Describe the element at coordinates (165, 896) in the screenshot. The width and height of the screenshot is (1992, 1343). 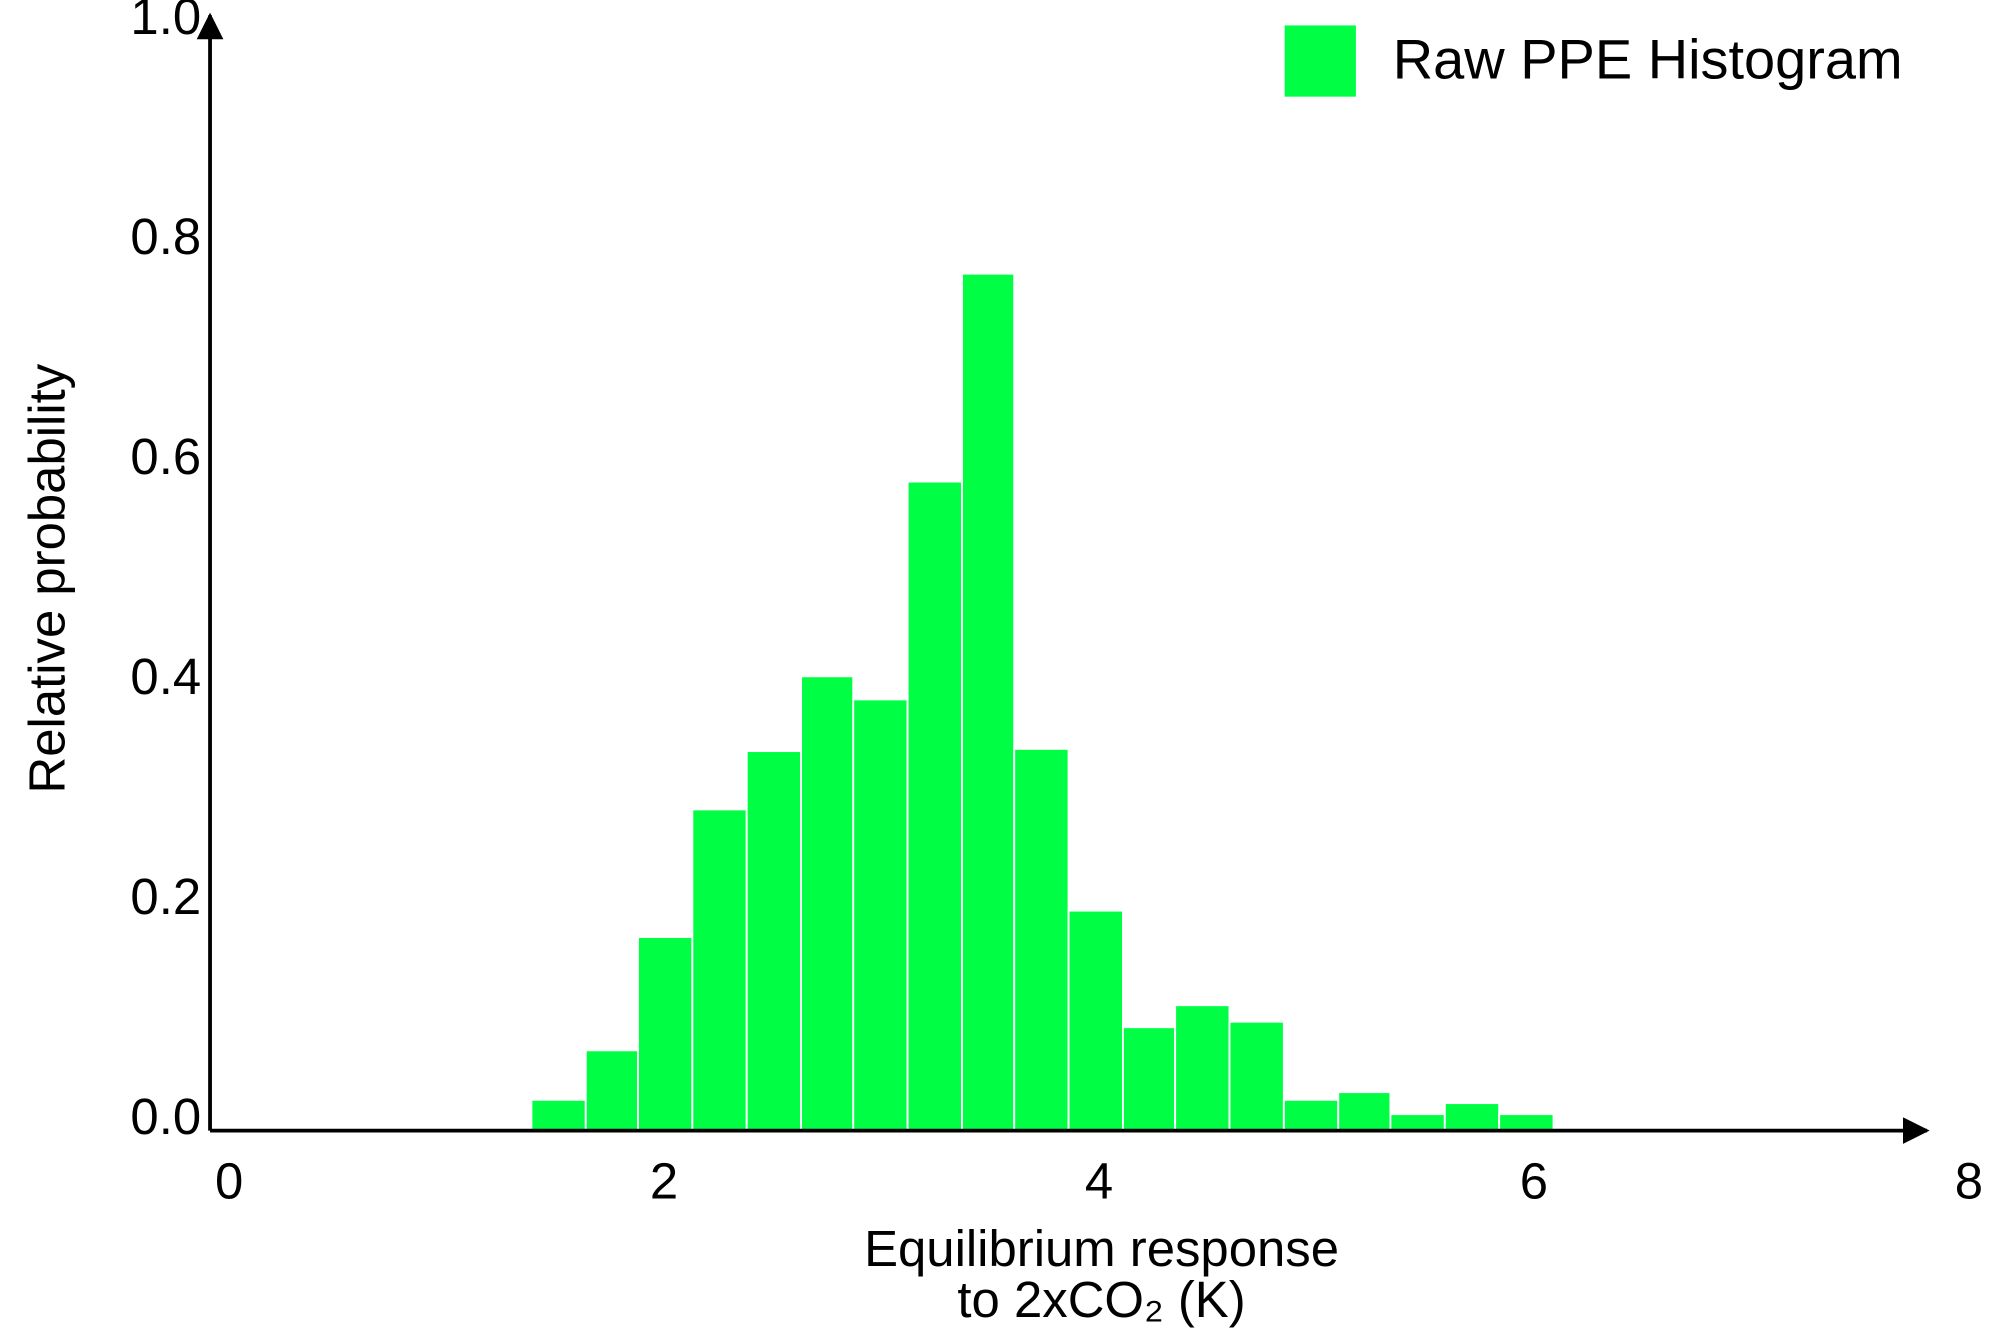
I see `y-tick-label: 0.2` at that location.